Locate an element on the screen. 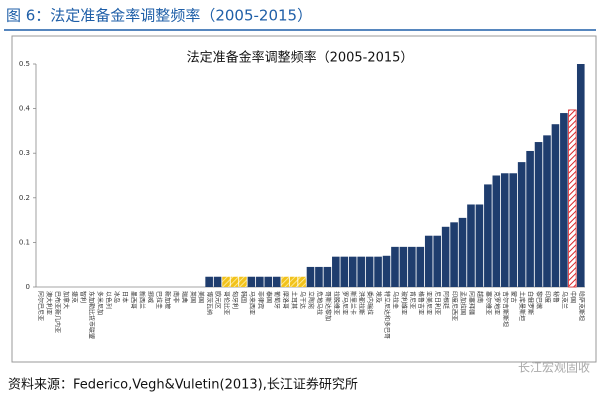 The image size is (600, 401). watermark: 长江宏观固收 is located at coordinates (554, 367).